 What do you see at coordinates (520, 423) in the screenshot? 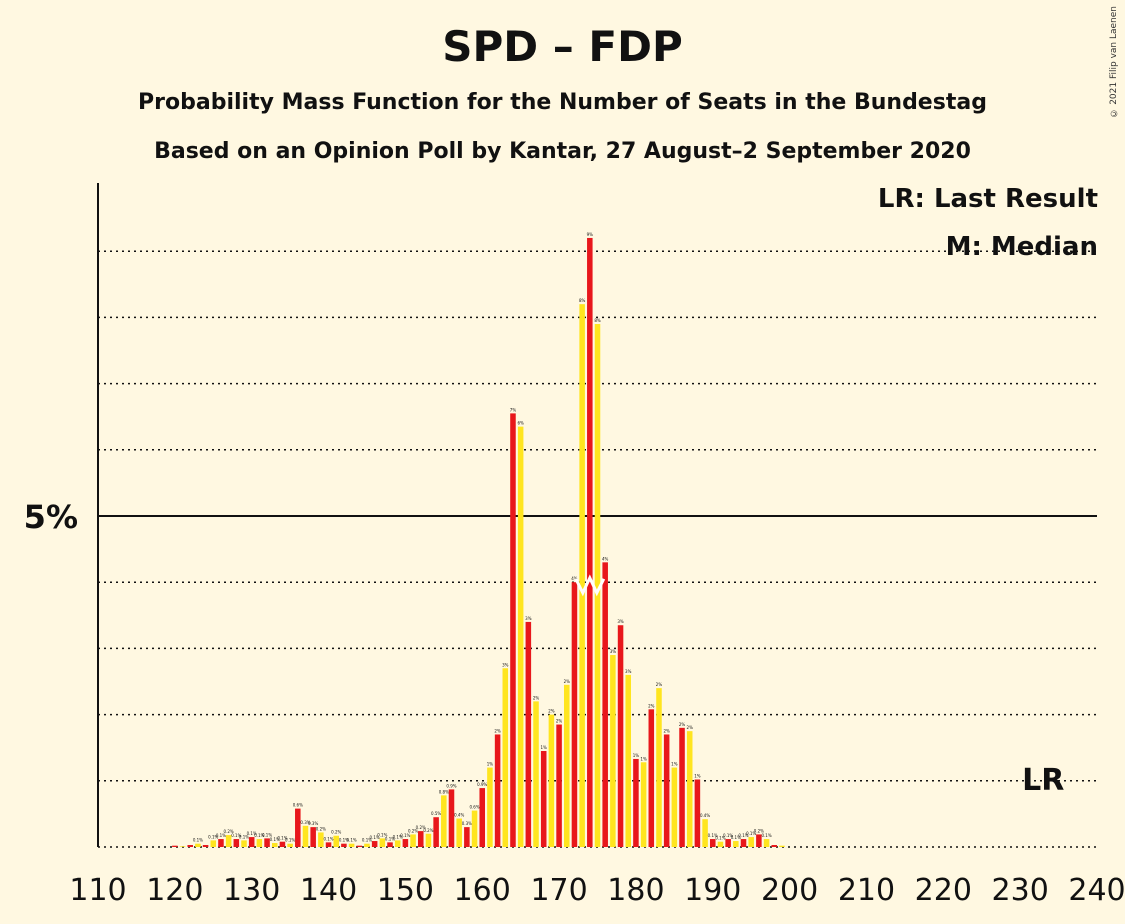
I see `bar-value-label: 6%` at bounding box center [520, 423].